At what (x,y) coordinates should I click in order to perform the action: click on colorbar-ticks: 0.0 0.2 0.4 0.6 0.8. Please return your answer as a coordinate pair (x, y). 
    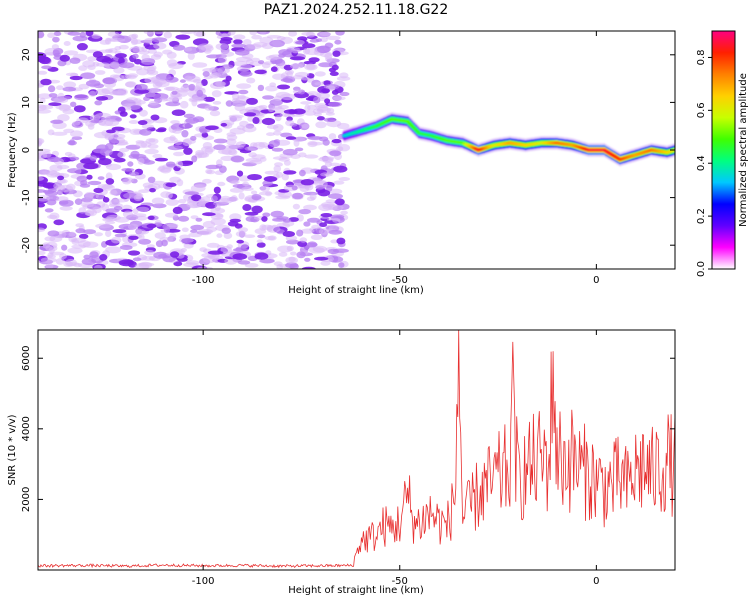
    Looking at the image, I should click on (704, 163).